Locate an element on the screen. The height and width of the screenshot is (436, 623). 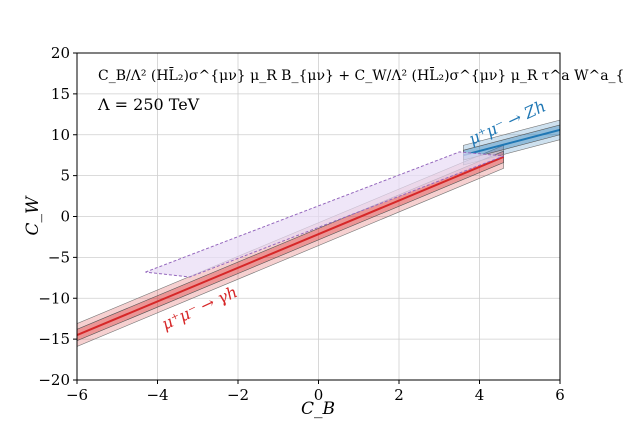
y-axis-label: C_W is located at coordinates (33, 215).